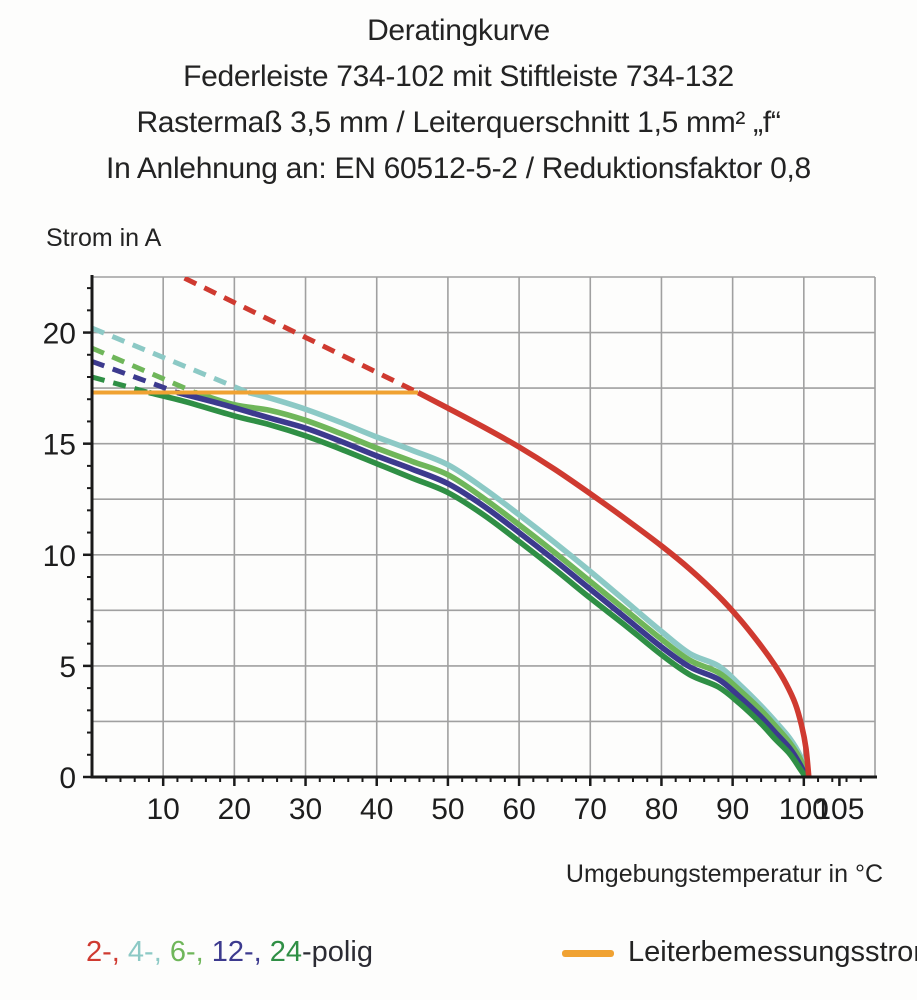 This screenshot has width=917, height=1000. What do you see at coordinates (772, 952) in the screenshot?
I see `rated-current-label: Leiterbemessungsstrom` at bounding box center [772, 952].